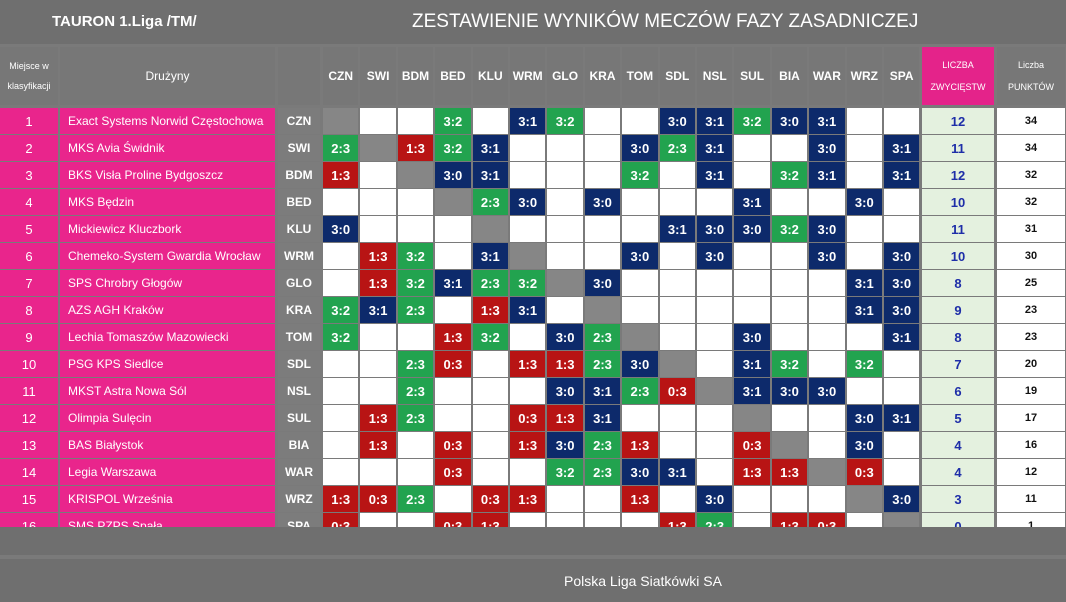 The height and width of the screenshot is (602, 1066). What do you see at coordinates (29, 418) in the screenshot?
I see `place-number: 12` at bounding box center [29, 418].